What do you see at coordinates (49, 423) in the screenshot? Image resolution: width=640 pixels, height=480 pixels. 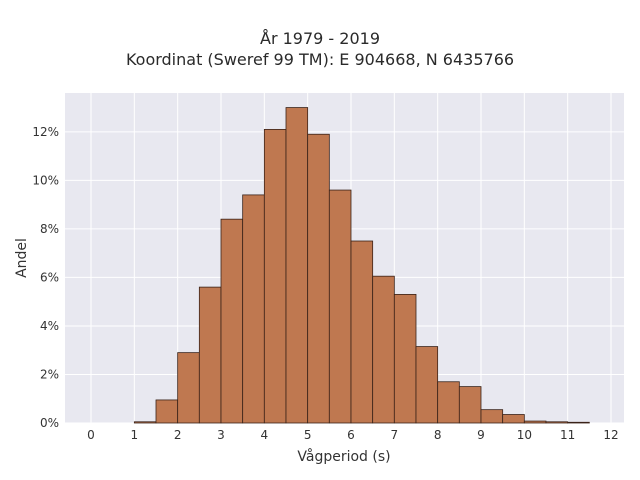 I see `y-tick-label: 0%` at bounding box center [49, 423].